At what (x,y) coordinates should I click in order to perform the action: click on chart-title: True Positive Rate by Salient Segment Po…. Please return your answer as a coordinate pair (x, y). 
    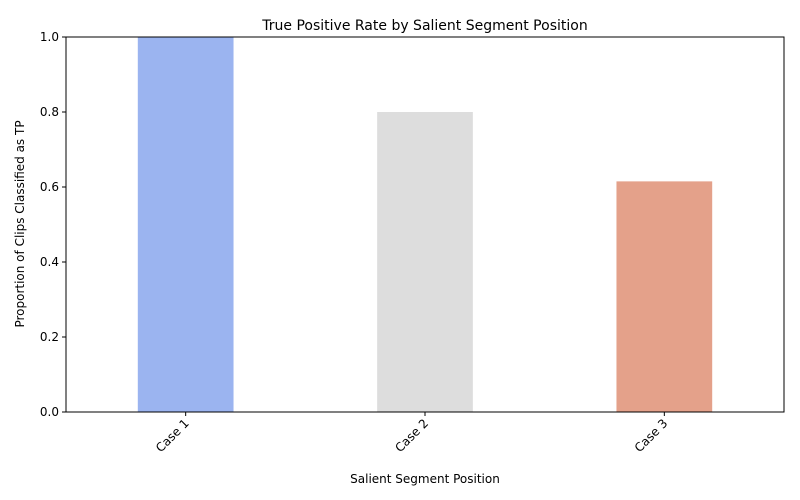
    Looking at the image, I should click on (424, 26).